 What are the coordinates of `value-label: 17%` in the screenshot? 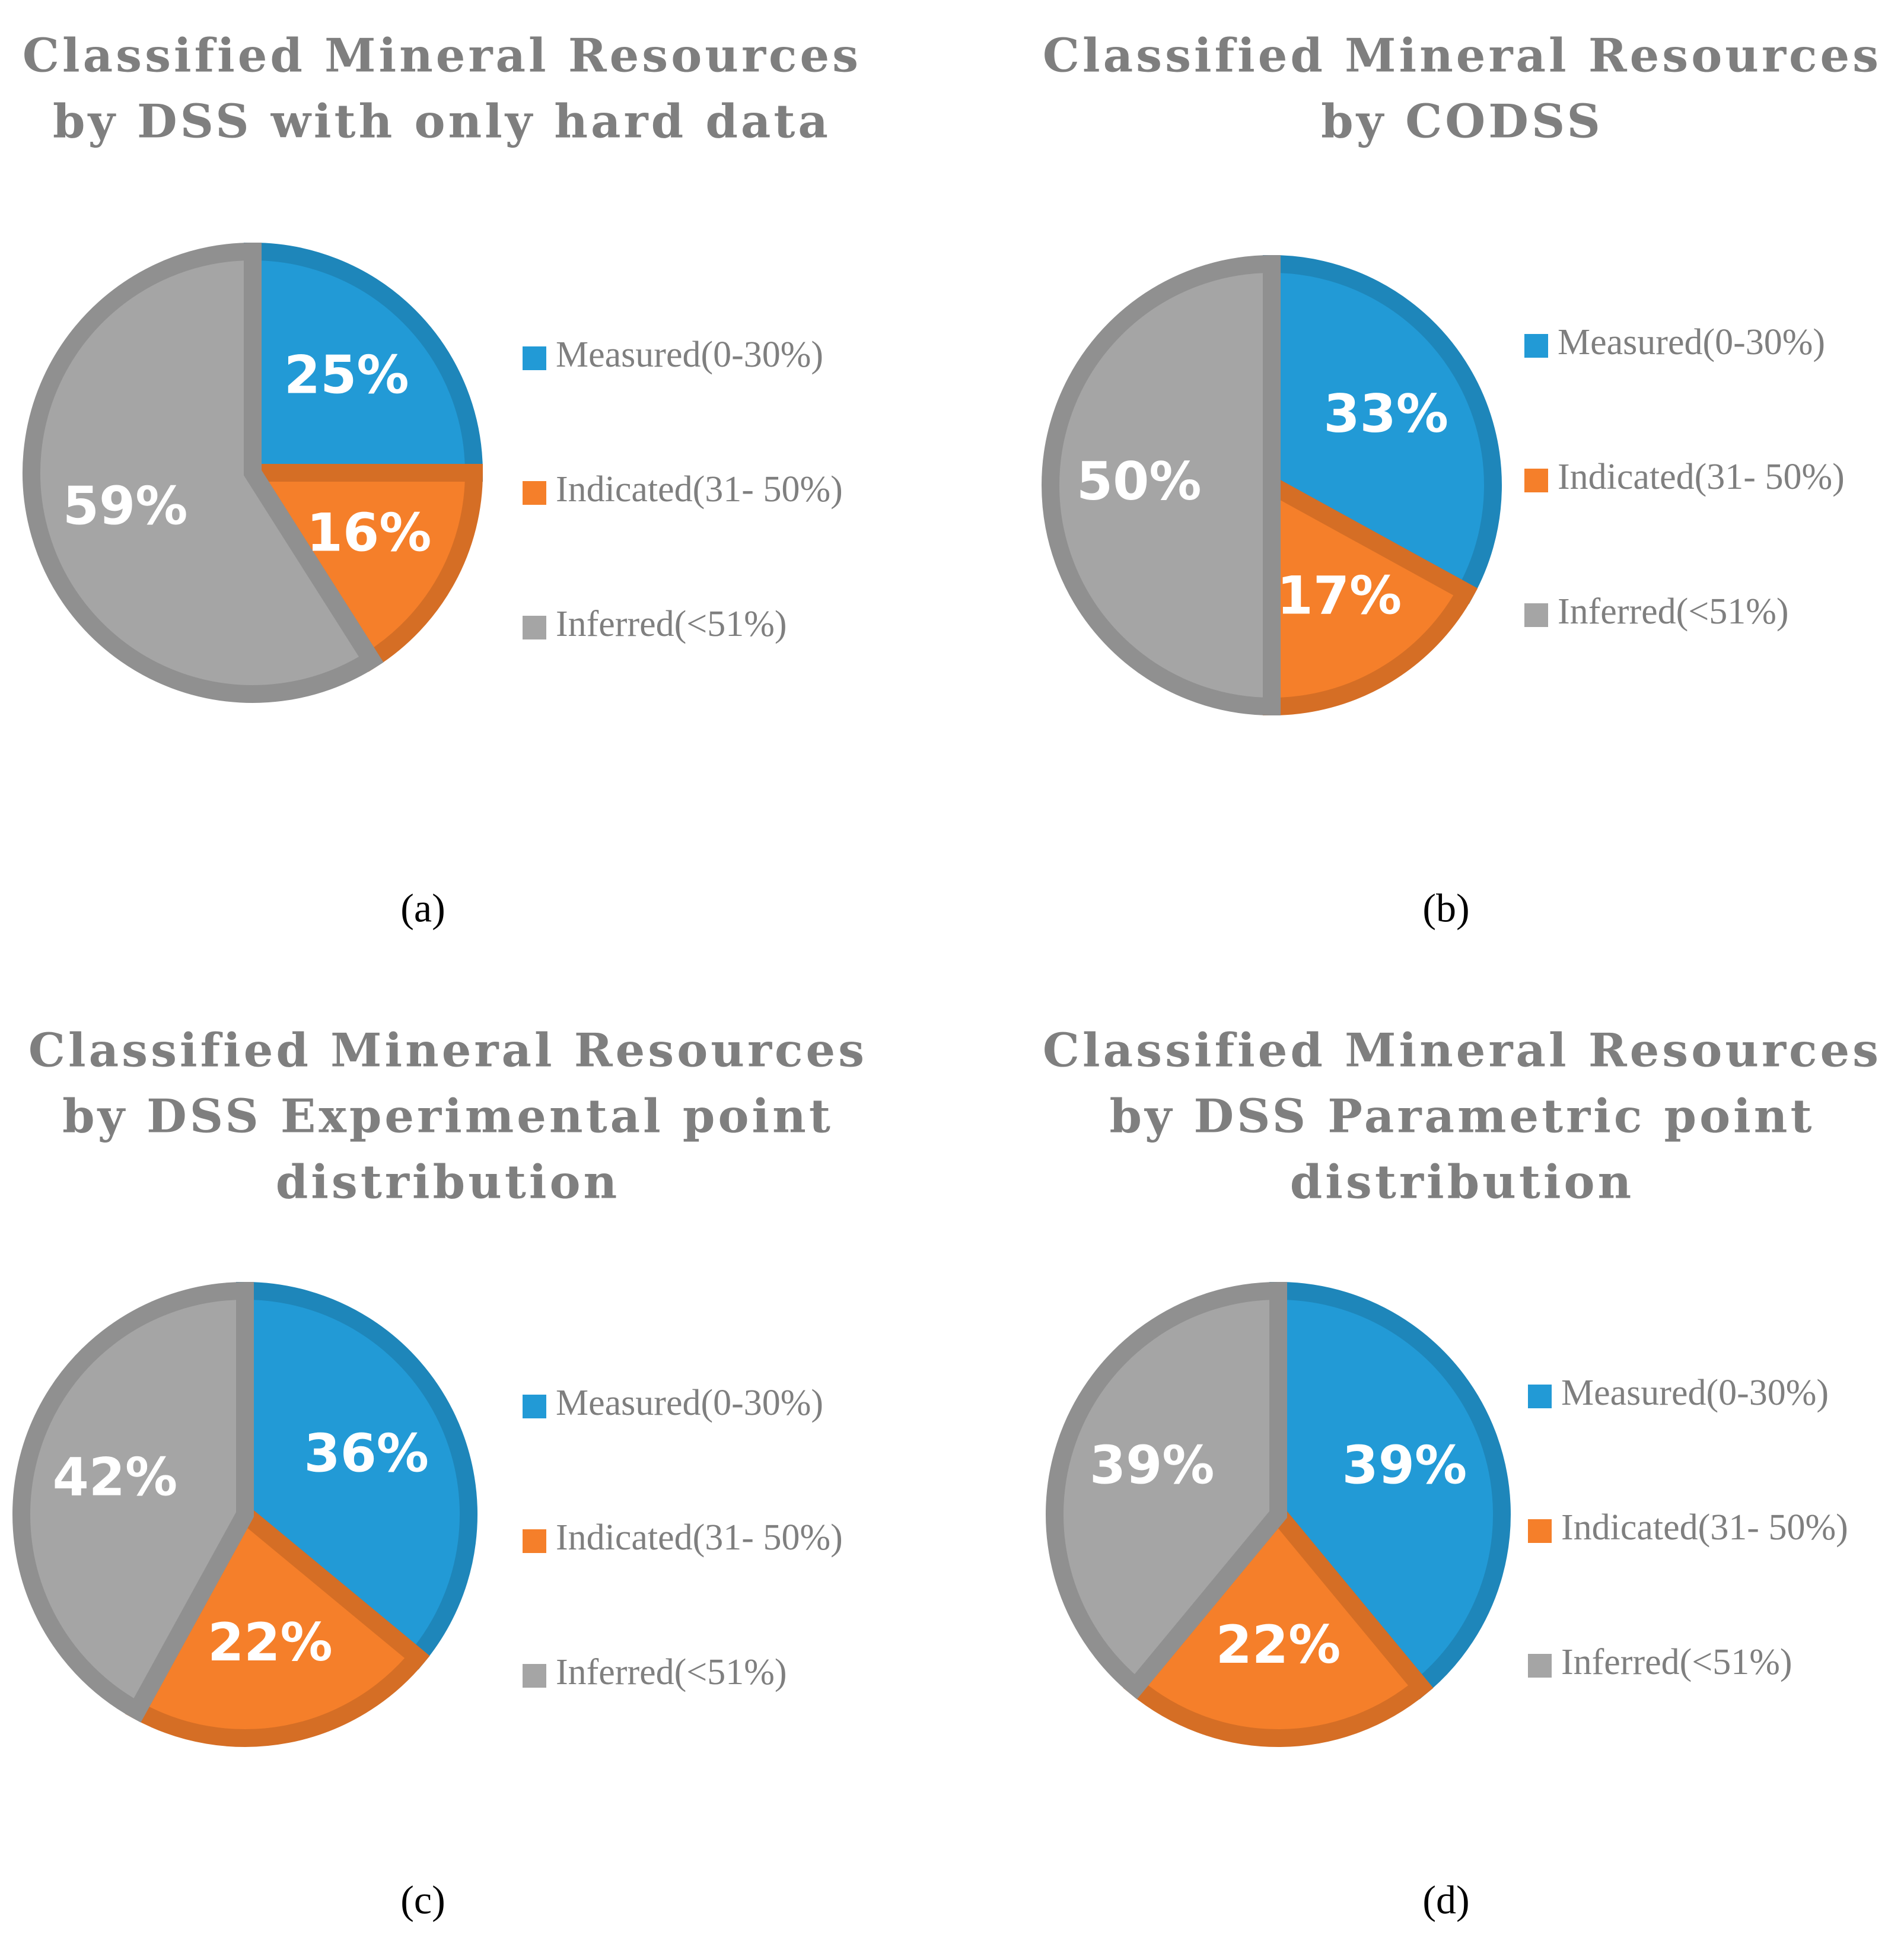 It's located at (1339, 595).